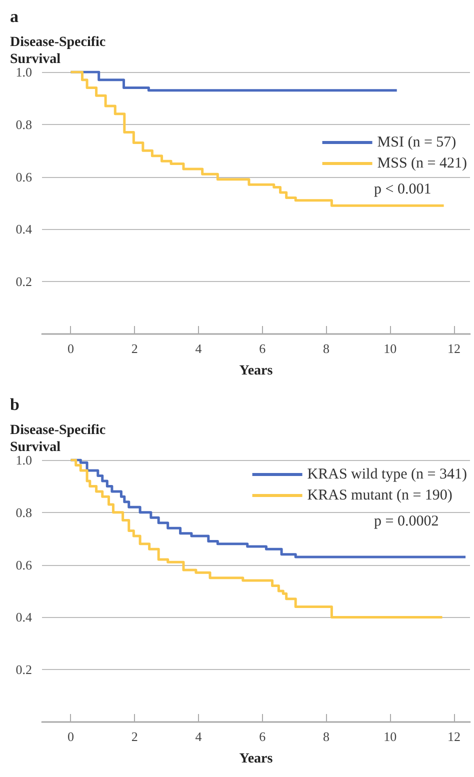  Describe the element at coordinates (416, 142) in the screenshot. I see `legend-label: MSI (n = 57)` at that location.